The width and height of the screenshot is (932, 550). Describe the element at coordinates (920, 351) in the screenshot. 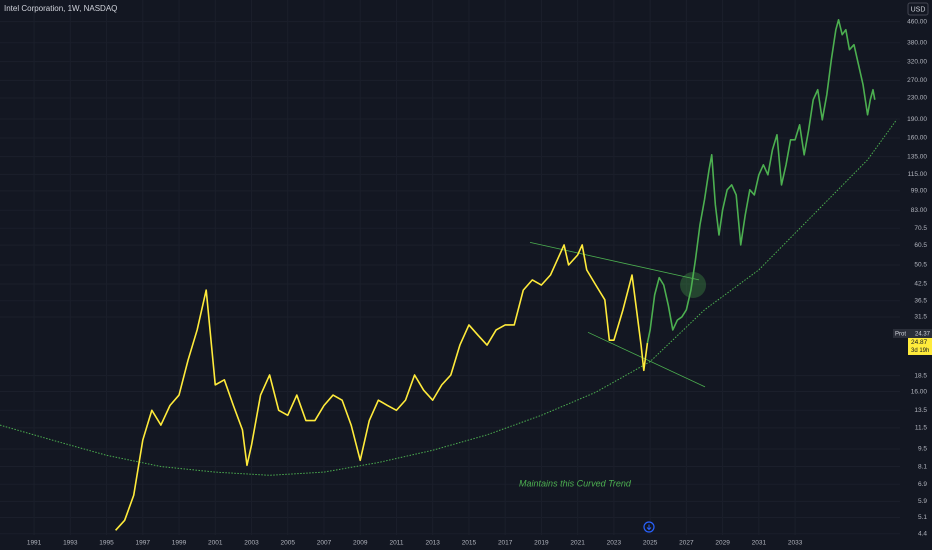

I see `countdown-label: 3d 19h` at that location.